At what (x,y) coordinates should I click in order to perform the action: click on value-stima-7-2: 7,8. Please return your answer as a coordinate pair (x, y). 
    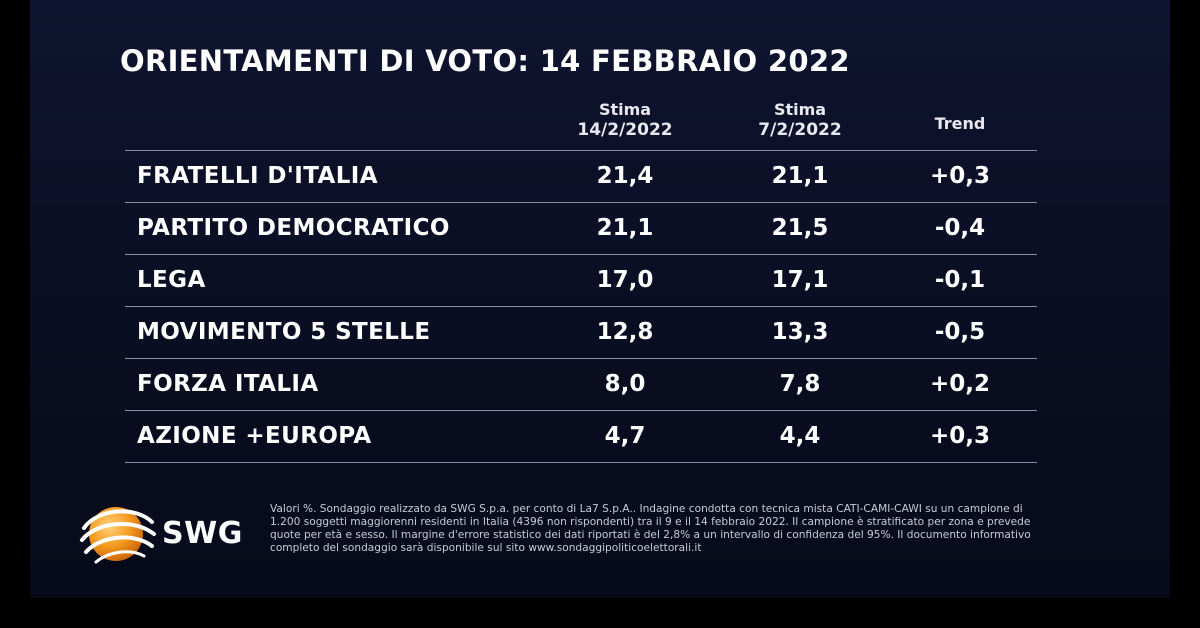
    Looking at the image, I should click on (800, 384).